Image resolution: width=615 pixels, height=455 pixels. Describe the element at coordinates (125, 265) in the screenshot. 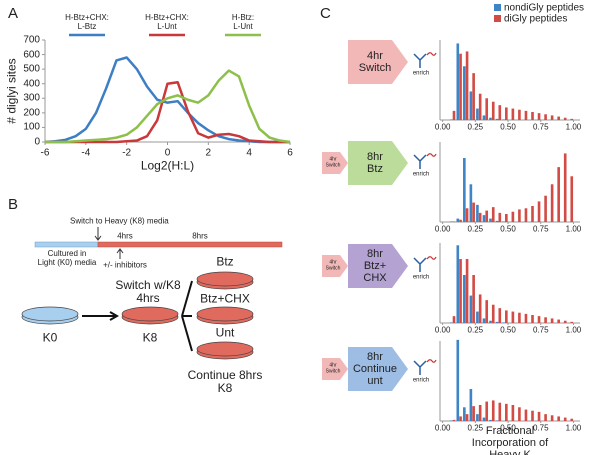

I see `note: +/- inhibitors` at that location.